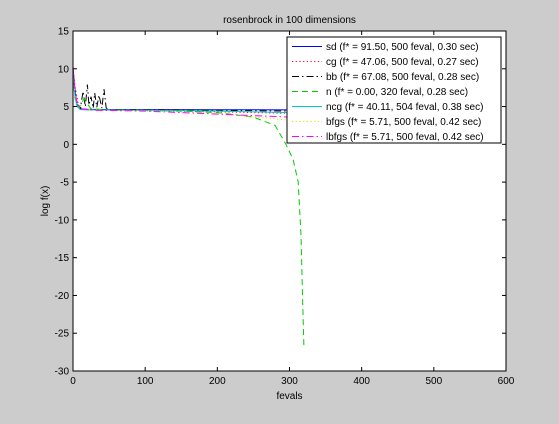 The height and width of the screenshot is (424, 559). Describe the element at coordinates (402, 62) in the screenshot. I see `legend-label-1: cg (f* = 47.06, 500 feval, 0.27 sec)` at that location.